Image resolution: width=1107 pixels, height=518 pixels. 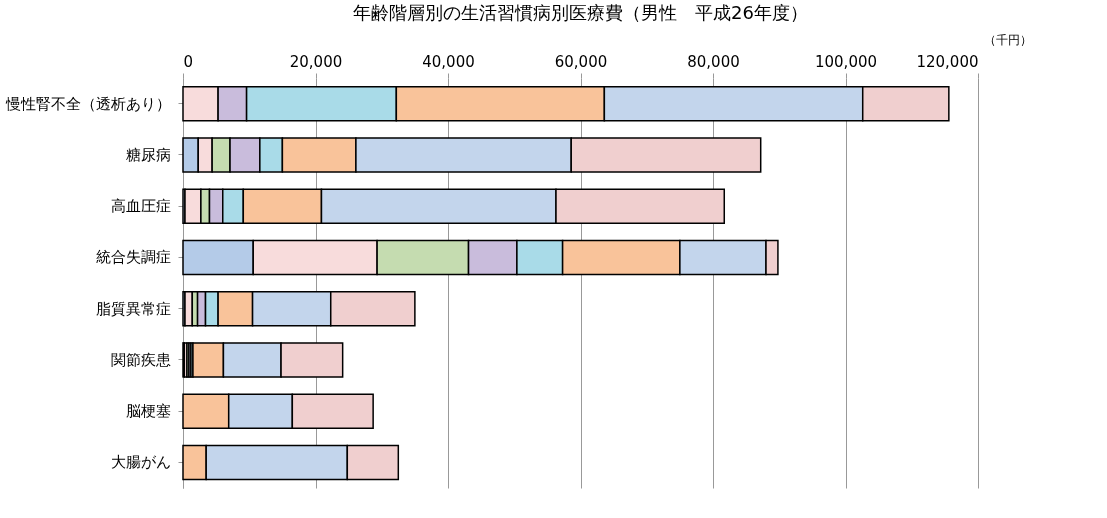 I want to click on x-axis-title: （千円）, so click(x=1007, y=39).